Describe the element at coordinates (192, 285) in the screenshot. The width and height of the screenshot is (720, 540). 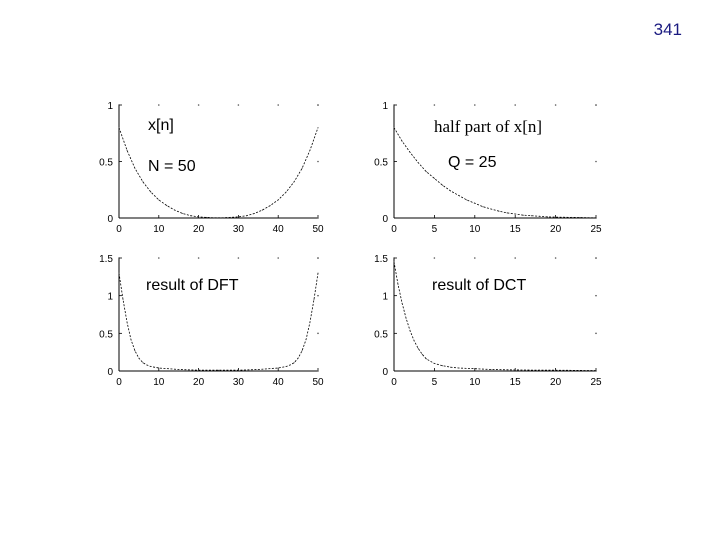
I see `annotation-dft-0: result of DFT` at that location.